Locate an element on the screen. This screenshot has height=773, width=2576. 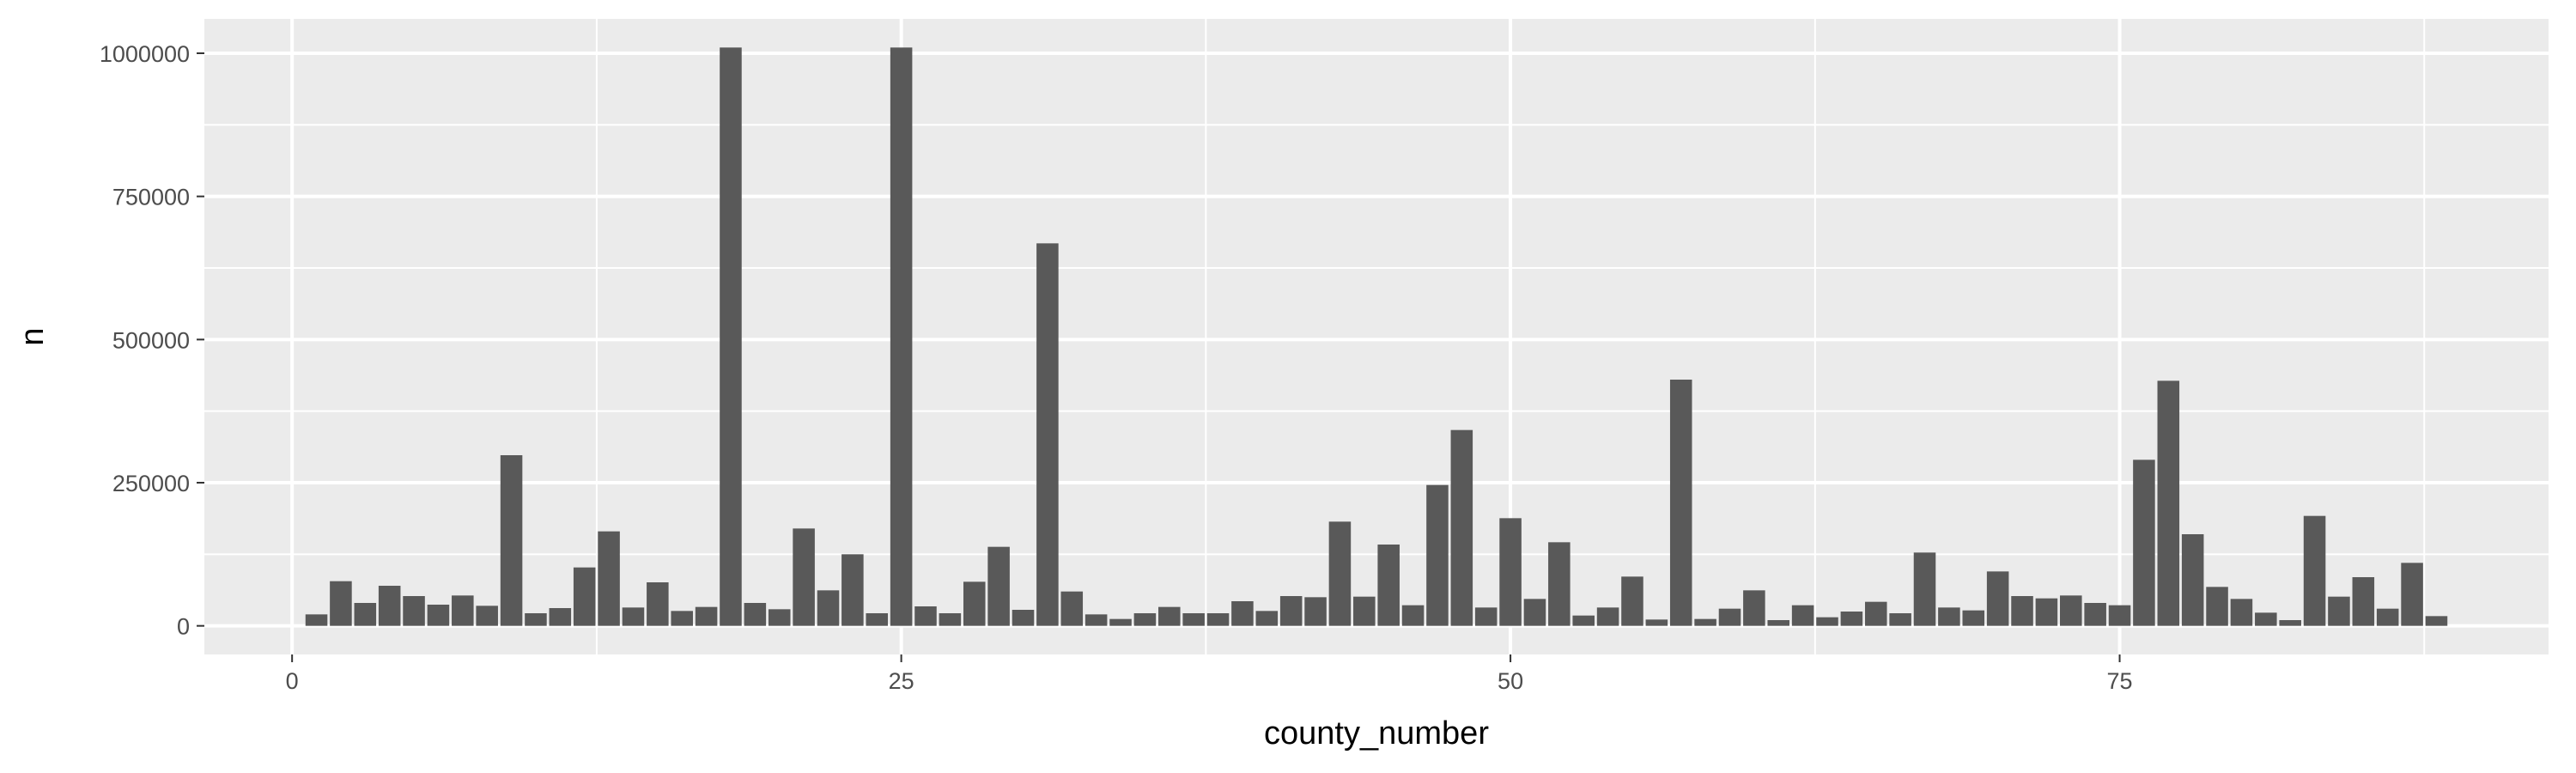
y-tick-label-2: 500000 is located at coordinates (151, 340).